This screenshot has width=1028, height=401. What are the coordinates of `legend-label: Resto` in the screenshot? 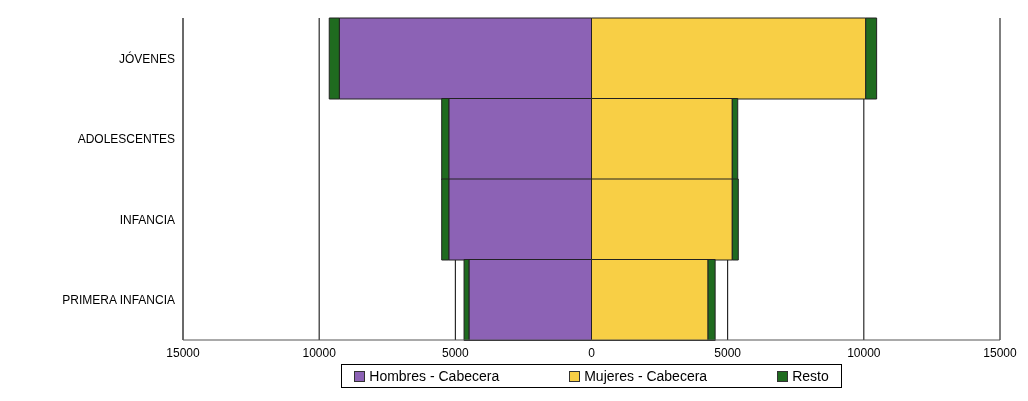 It's located at (810, 376).